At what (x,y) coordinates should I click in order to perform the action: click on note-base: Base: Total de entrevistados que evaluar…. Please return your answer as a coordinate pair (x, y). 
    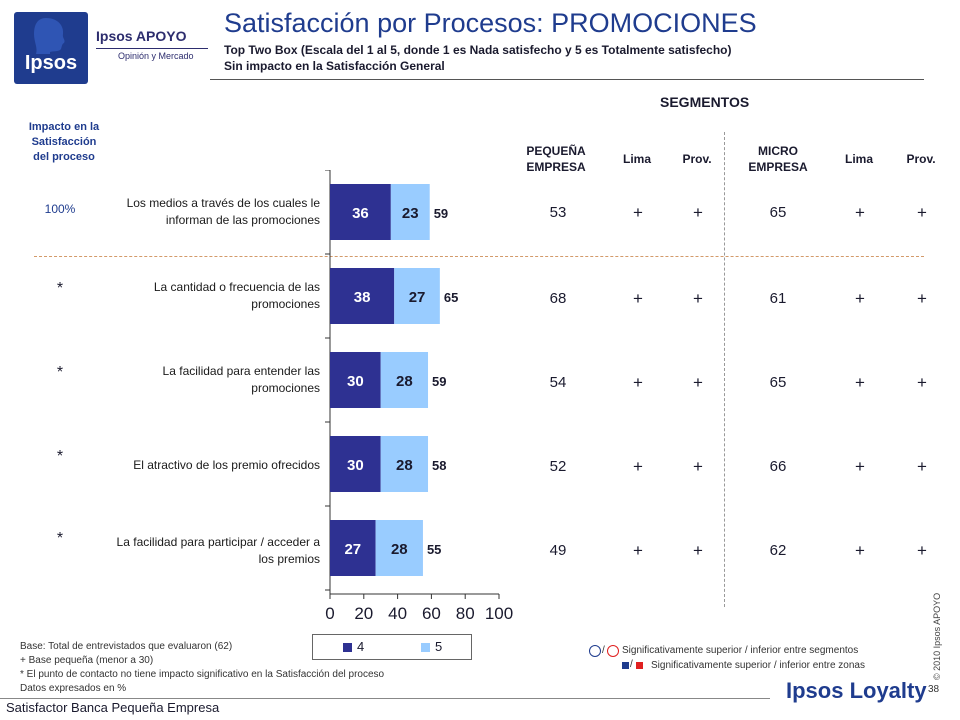
    Looking at the image, I should click on (126, 646).